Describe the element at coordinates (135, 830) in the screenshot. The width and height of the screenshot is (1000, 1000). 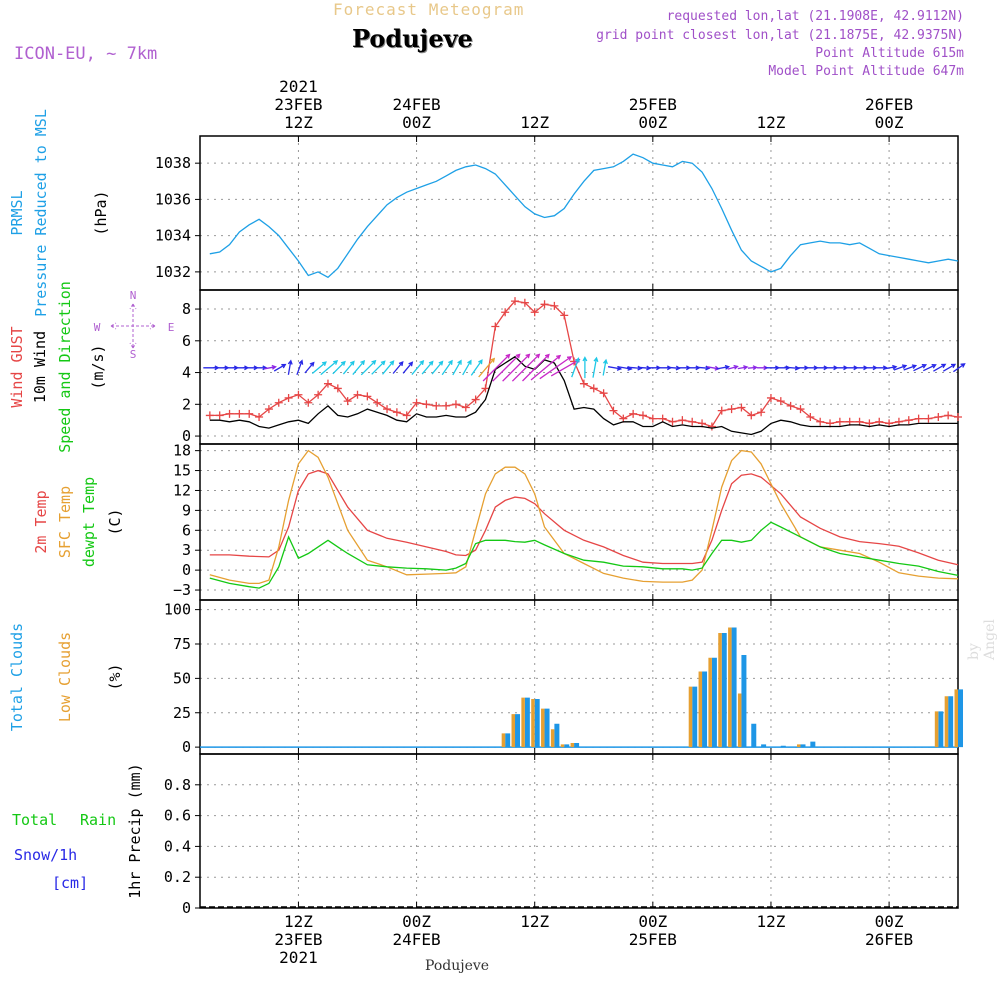
I see `y-axis-label-precip-0: 1hr Precip (mm)` at that location.